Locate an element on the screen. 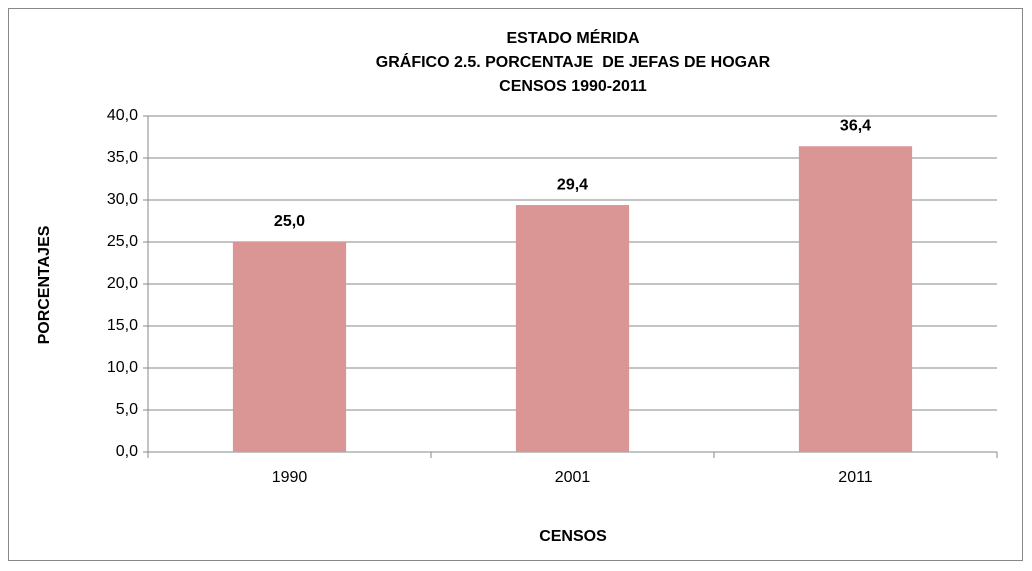 Image resolution: width=1032 pixels, height=571 pixels. y-tick-label: 35,0 is located at coordinates (122, 157).